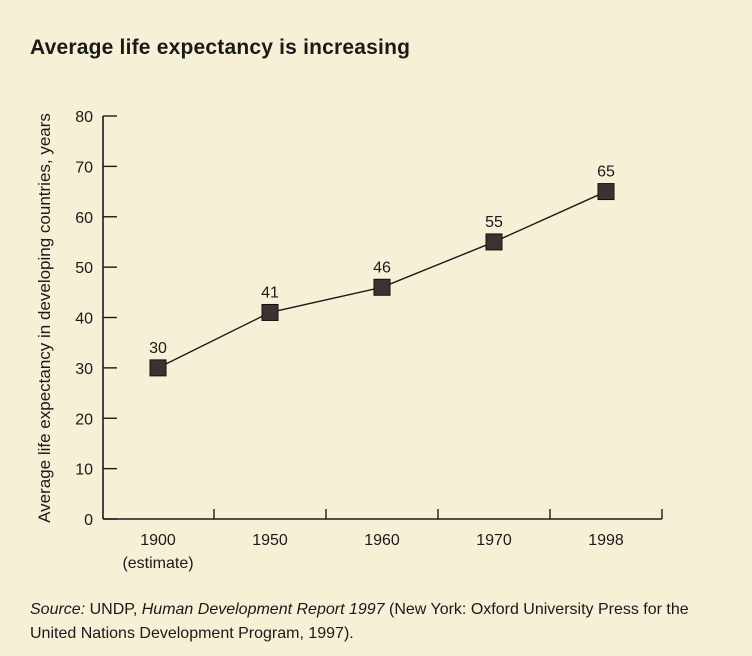 The width and height of the screenshot is (752, 656). I want to click on data-label: 55, so click(494, 222).